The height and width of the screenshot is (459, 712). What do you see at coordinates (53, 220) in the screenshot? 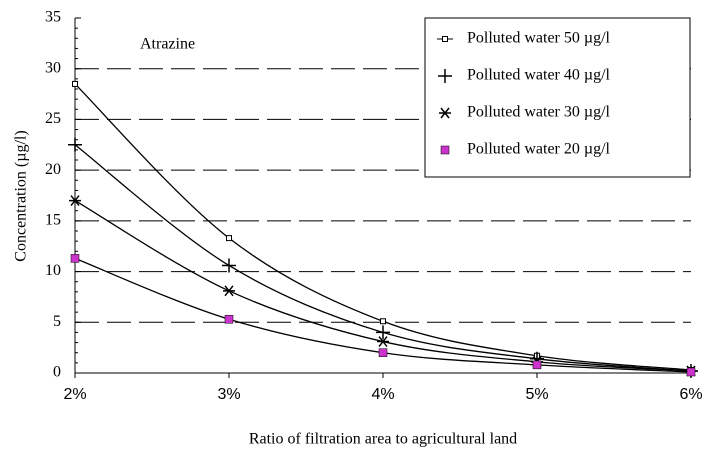
I see `y-tick-label: 15` at bounding box center [53, 220].